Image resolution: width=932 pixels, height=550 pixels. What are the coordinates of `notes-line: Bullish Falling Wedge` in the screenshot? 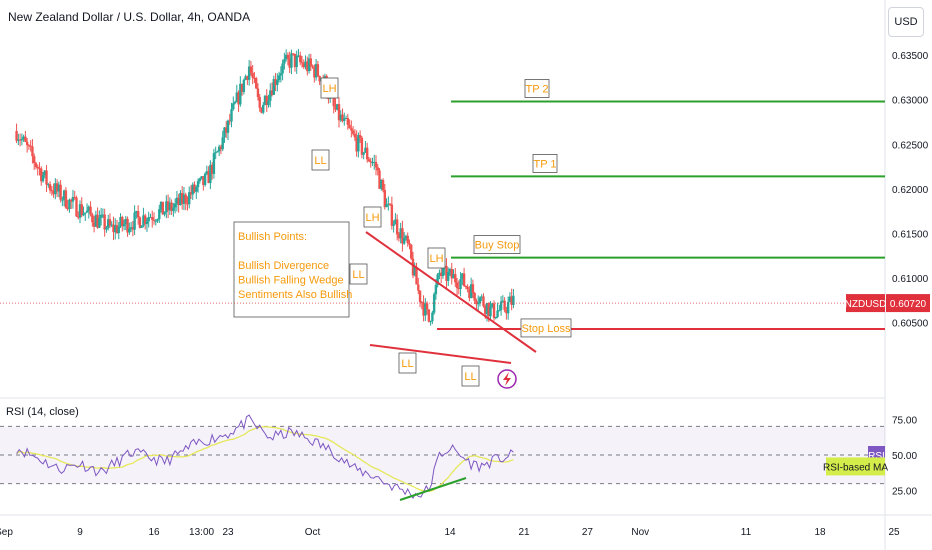 It's located at (291, 281).